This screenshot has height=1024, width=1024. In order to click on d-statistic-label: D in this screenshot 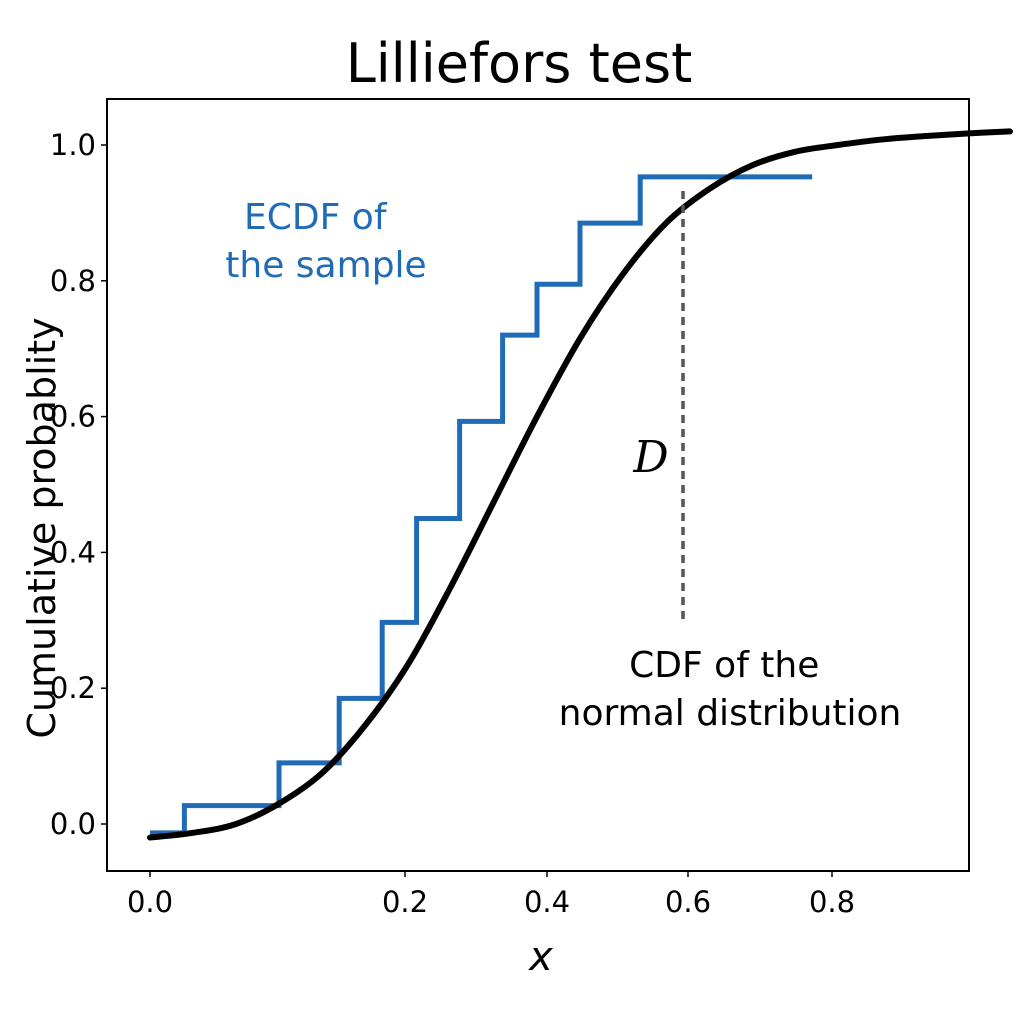, I will do `click(650, 457)`.